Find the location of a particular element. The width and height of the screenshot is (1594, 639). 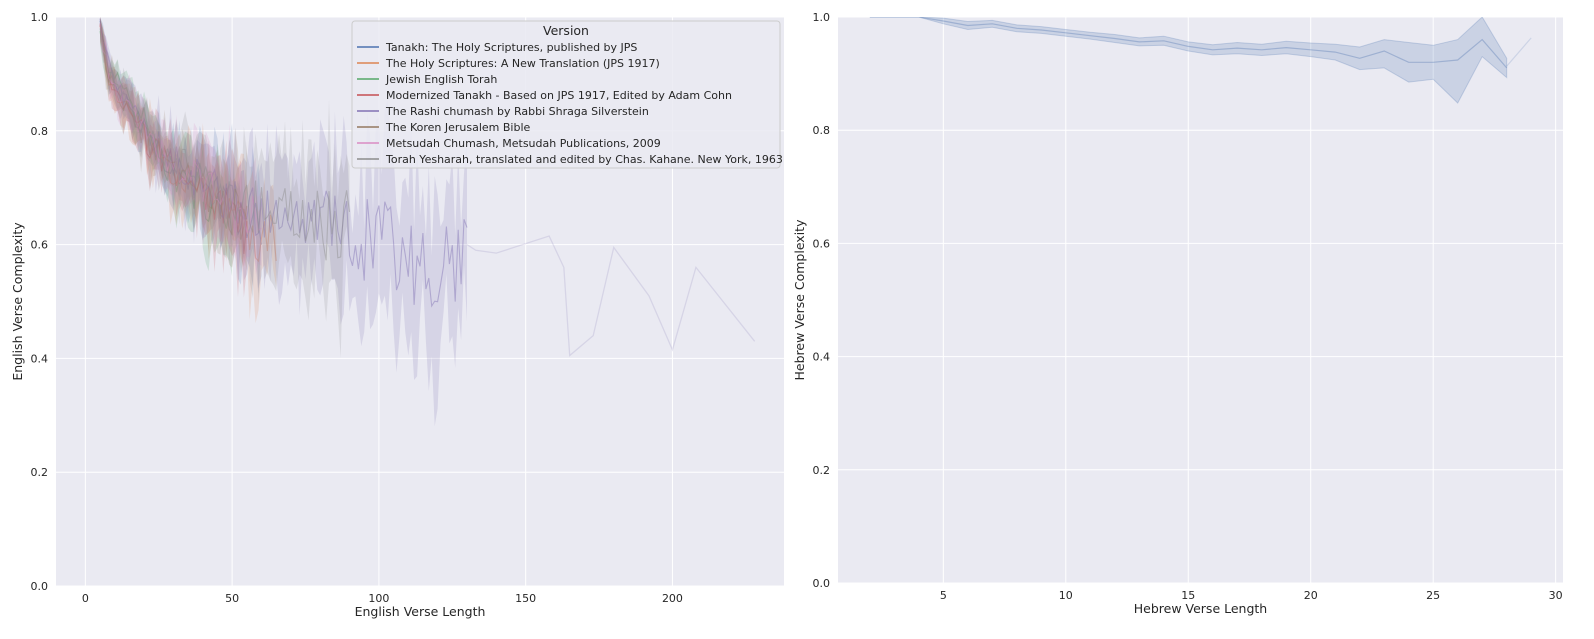

x-tick-label: 20 is located at coordinates (1311, 595).